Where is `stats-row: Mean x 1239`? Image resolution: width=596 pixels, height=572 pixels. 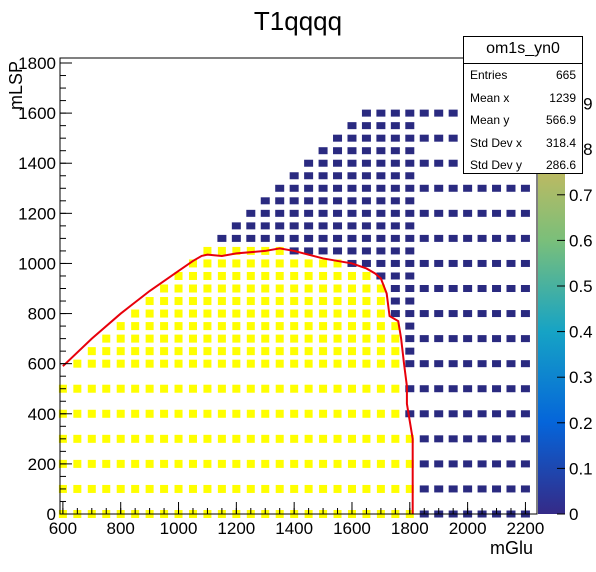
stats-row: Mean x 1239 is located at coordinates (523, 97).